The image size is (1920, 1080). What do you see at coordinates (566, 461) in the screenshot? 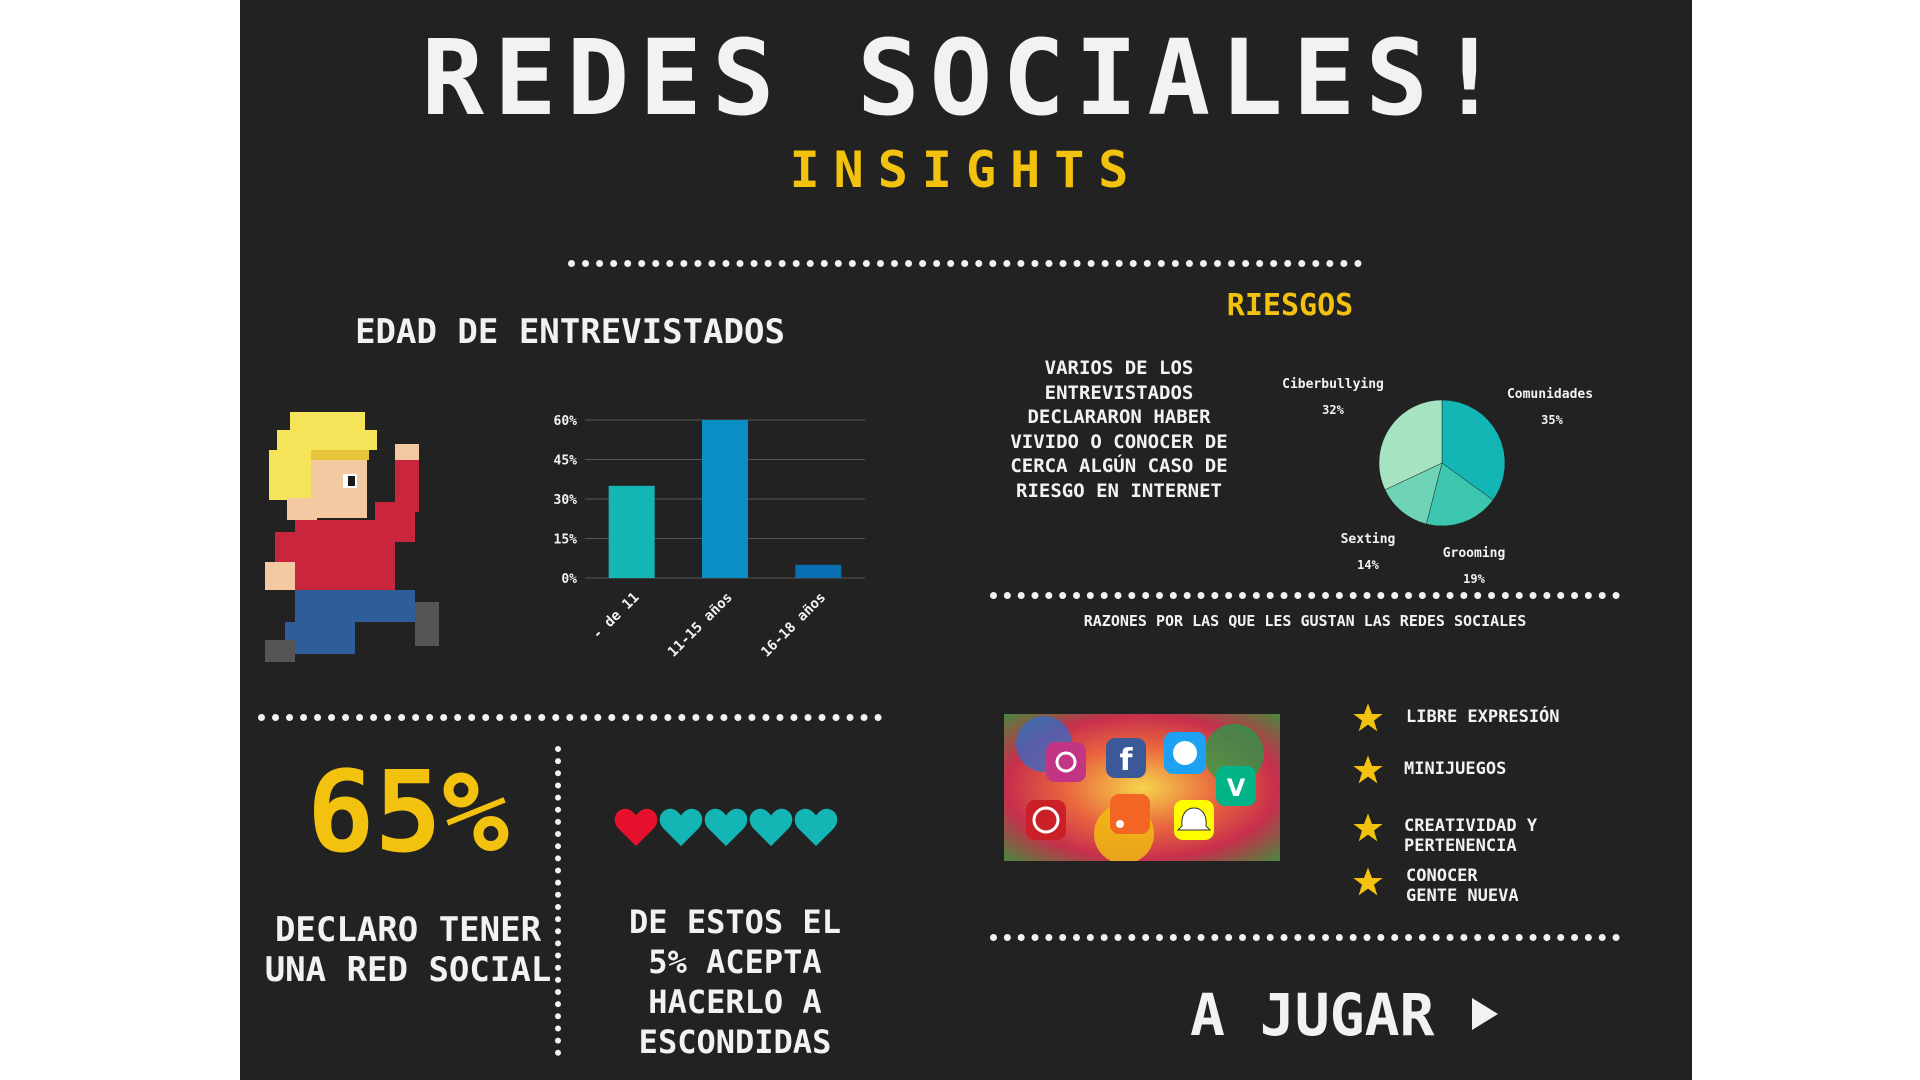
I see `y-tick-label: 45%` at bounding box center [566, 461].